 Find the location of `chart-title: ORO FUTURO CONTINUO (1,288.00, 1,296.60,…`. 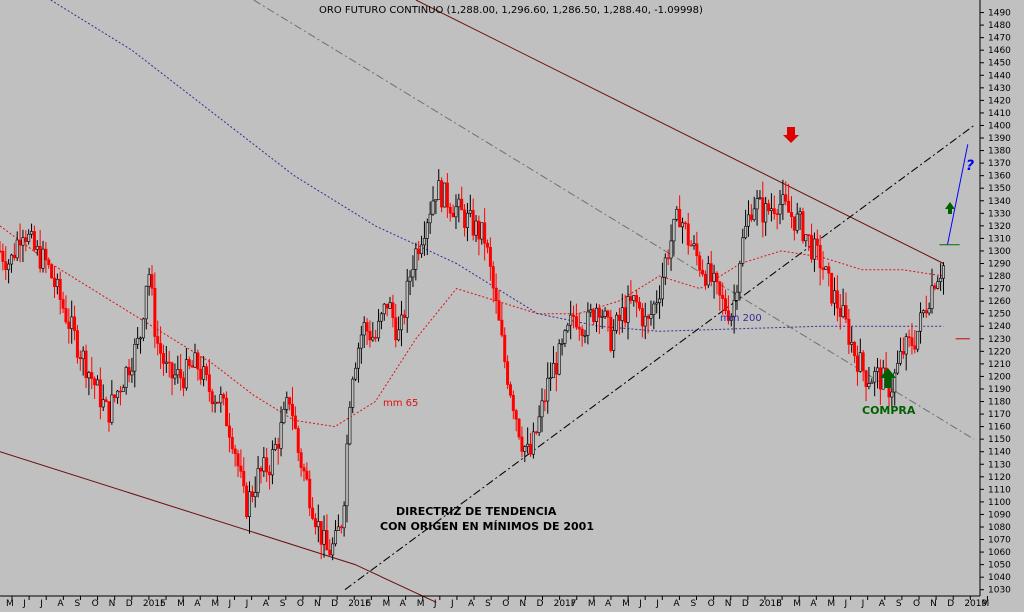

chart-title: ORO FUTURO CONTINUO (1,288.00, 1,296.60,… is located at coordinates (511, 10).